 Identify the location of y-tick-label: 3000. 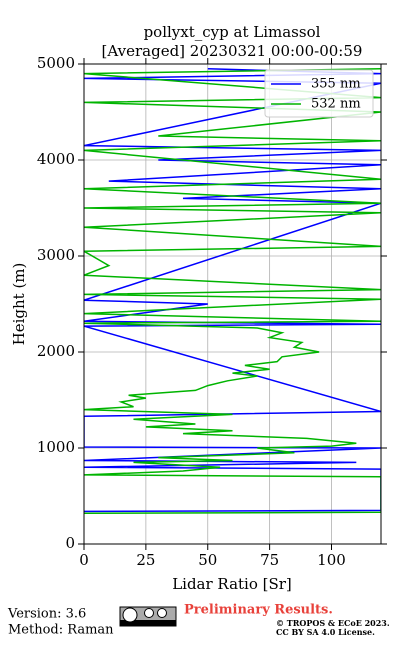
(56, 255).